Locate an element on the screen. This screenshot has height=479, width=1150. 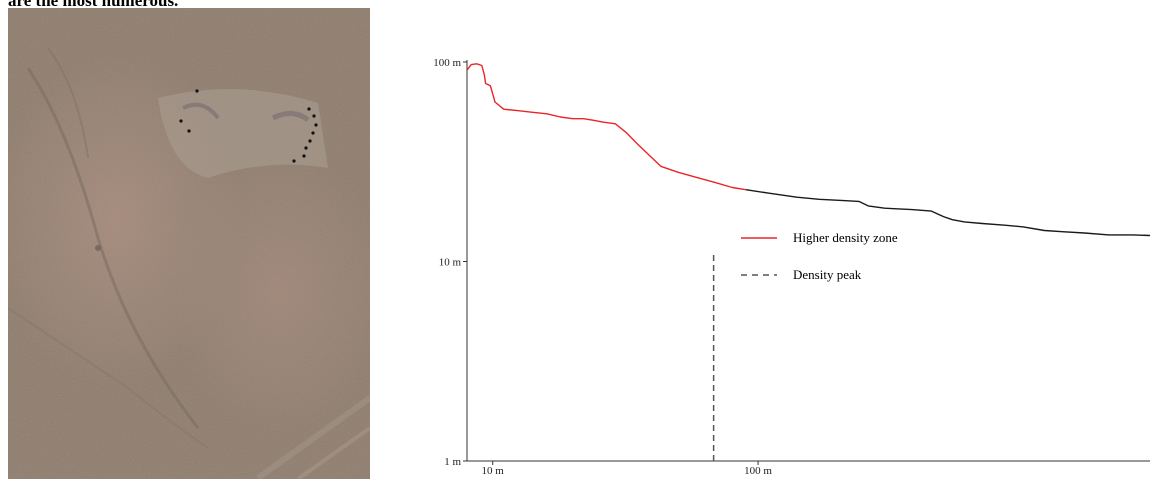
x-tick-label: 100 m is located at coordinates (758, 471).